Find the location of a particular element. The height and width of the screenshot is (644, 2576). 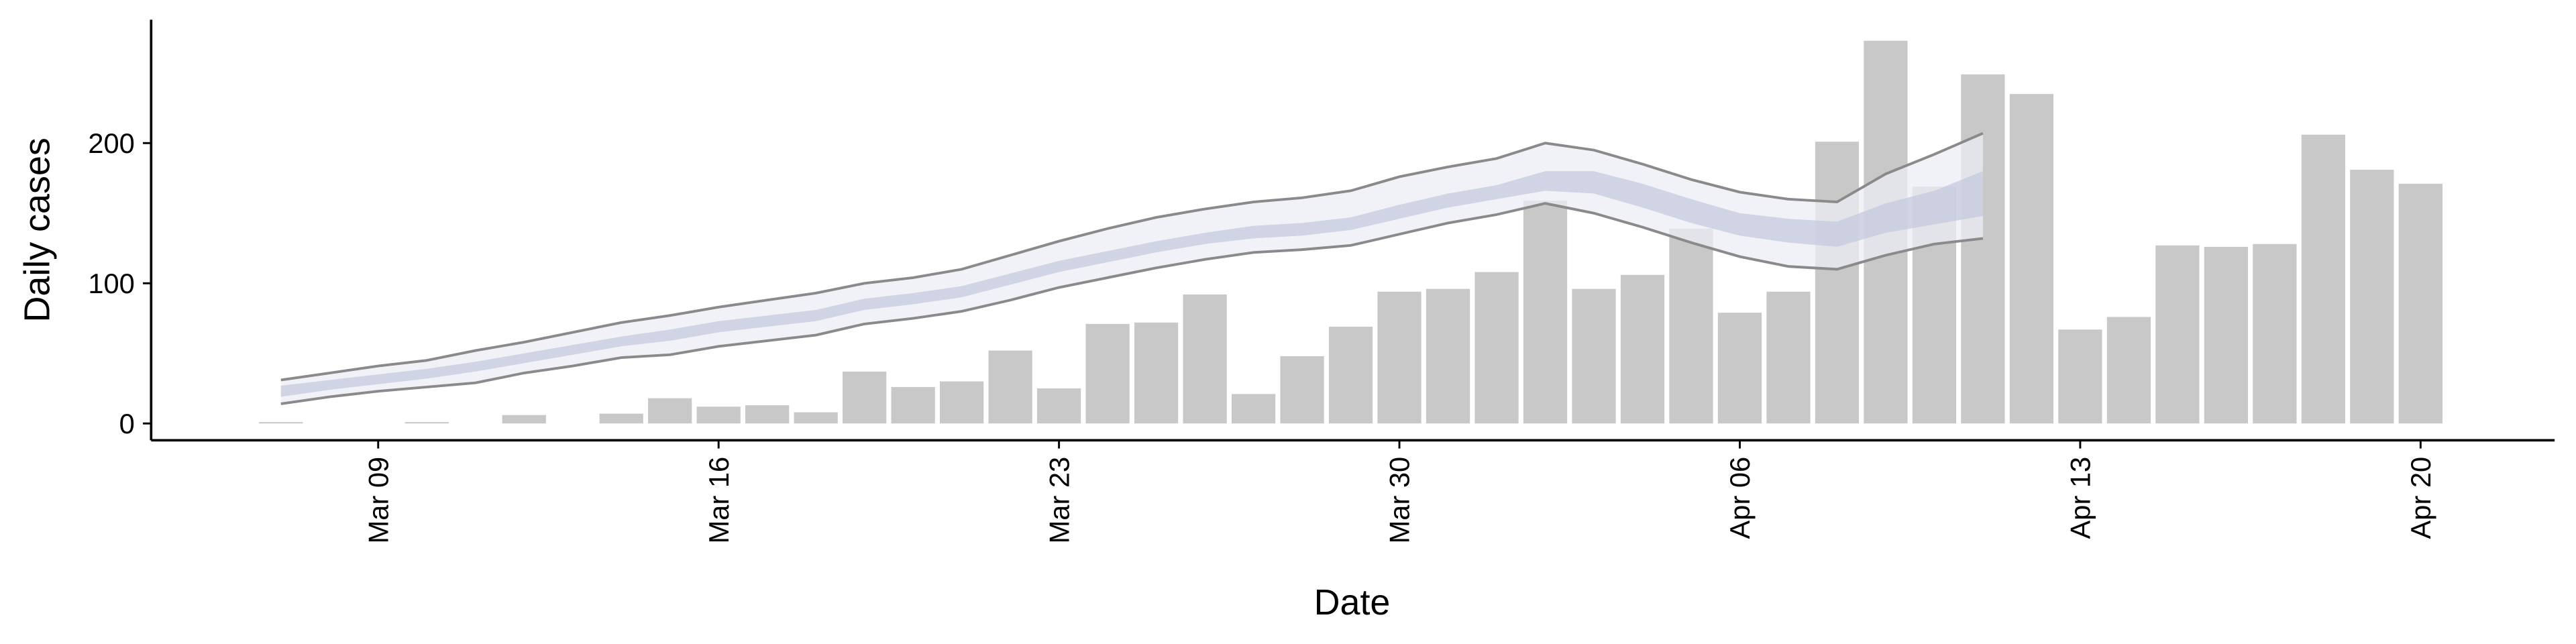

x-axis-title: Date is located at coordinates (1352, 602).